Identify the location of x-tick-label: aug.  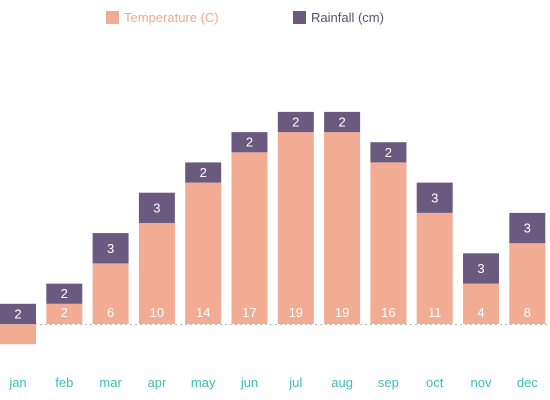
(342, 382).